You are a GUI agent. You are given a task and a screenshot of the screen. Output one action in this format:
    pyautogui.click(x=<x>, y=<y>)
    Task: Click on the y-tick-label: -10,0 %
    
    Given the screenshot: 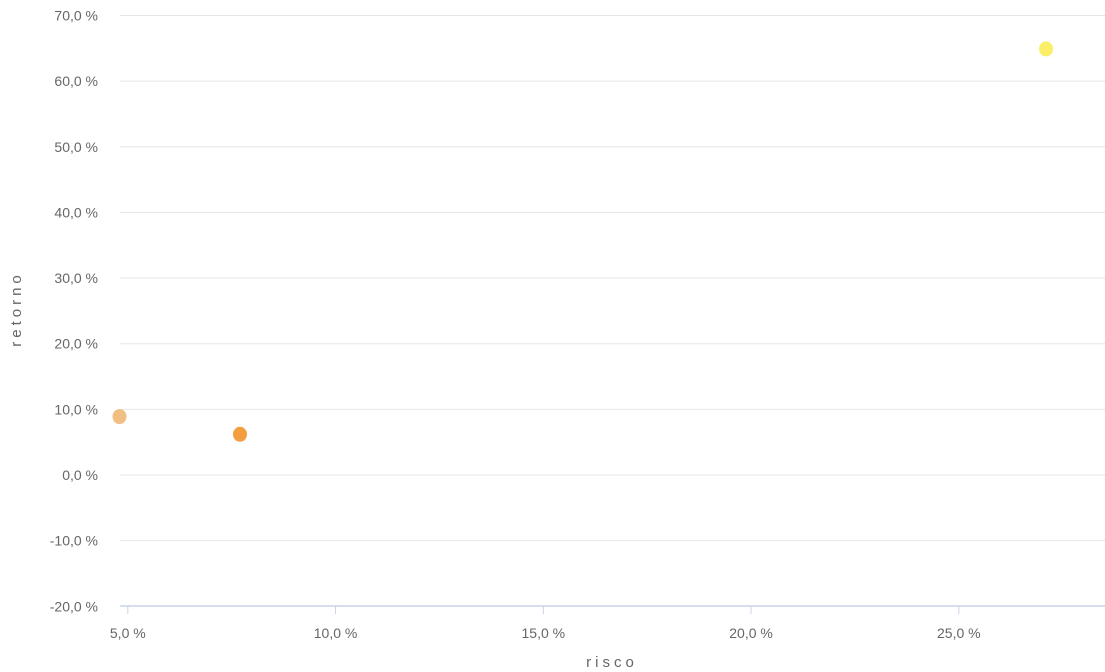 What is the action you would take?
    pyautogui.click(x=74, y=541)
    